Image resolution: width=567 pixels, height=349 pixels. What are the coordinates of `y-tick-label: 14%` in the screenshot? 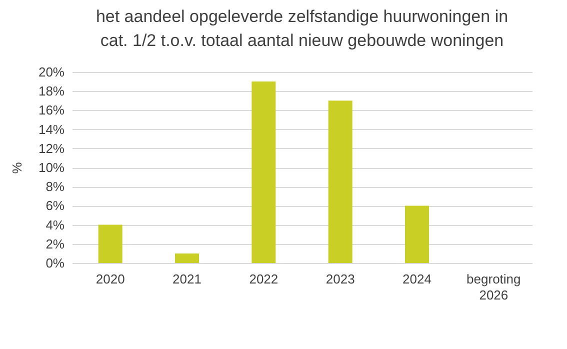 It's located at (51, 129).